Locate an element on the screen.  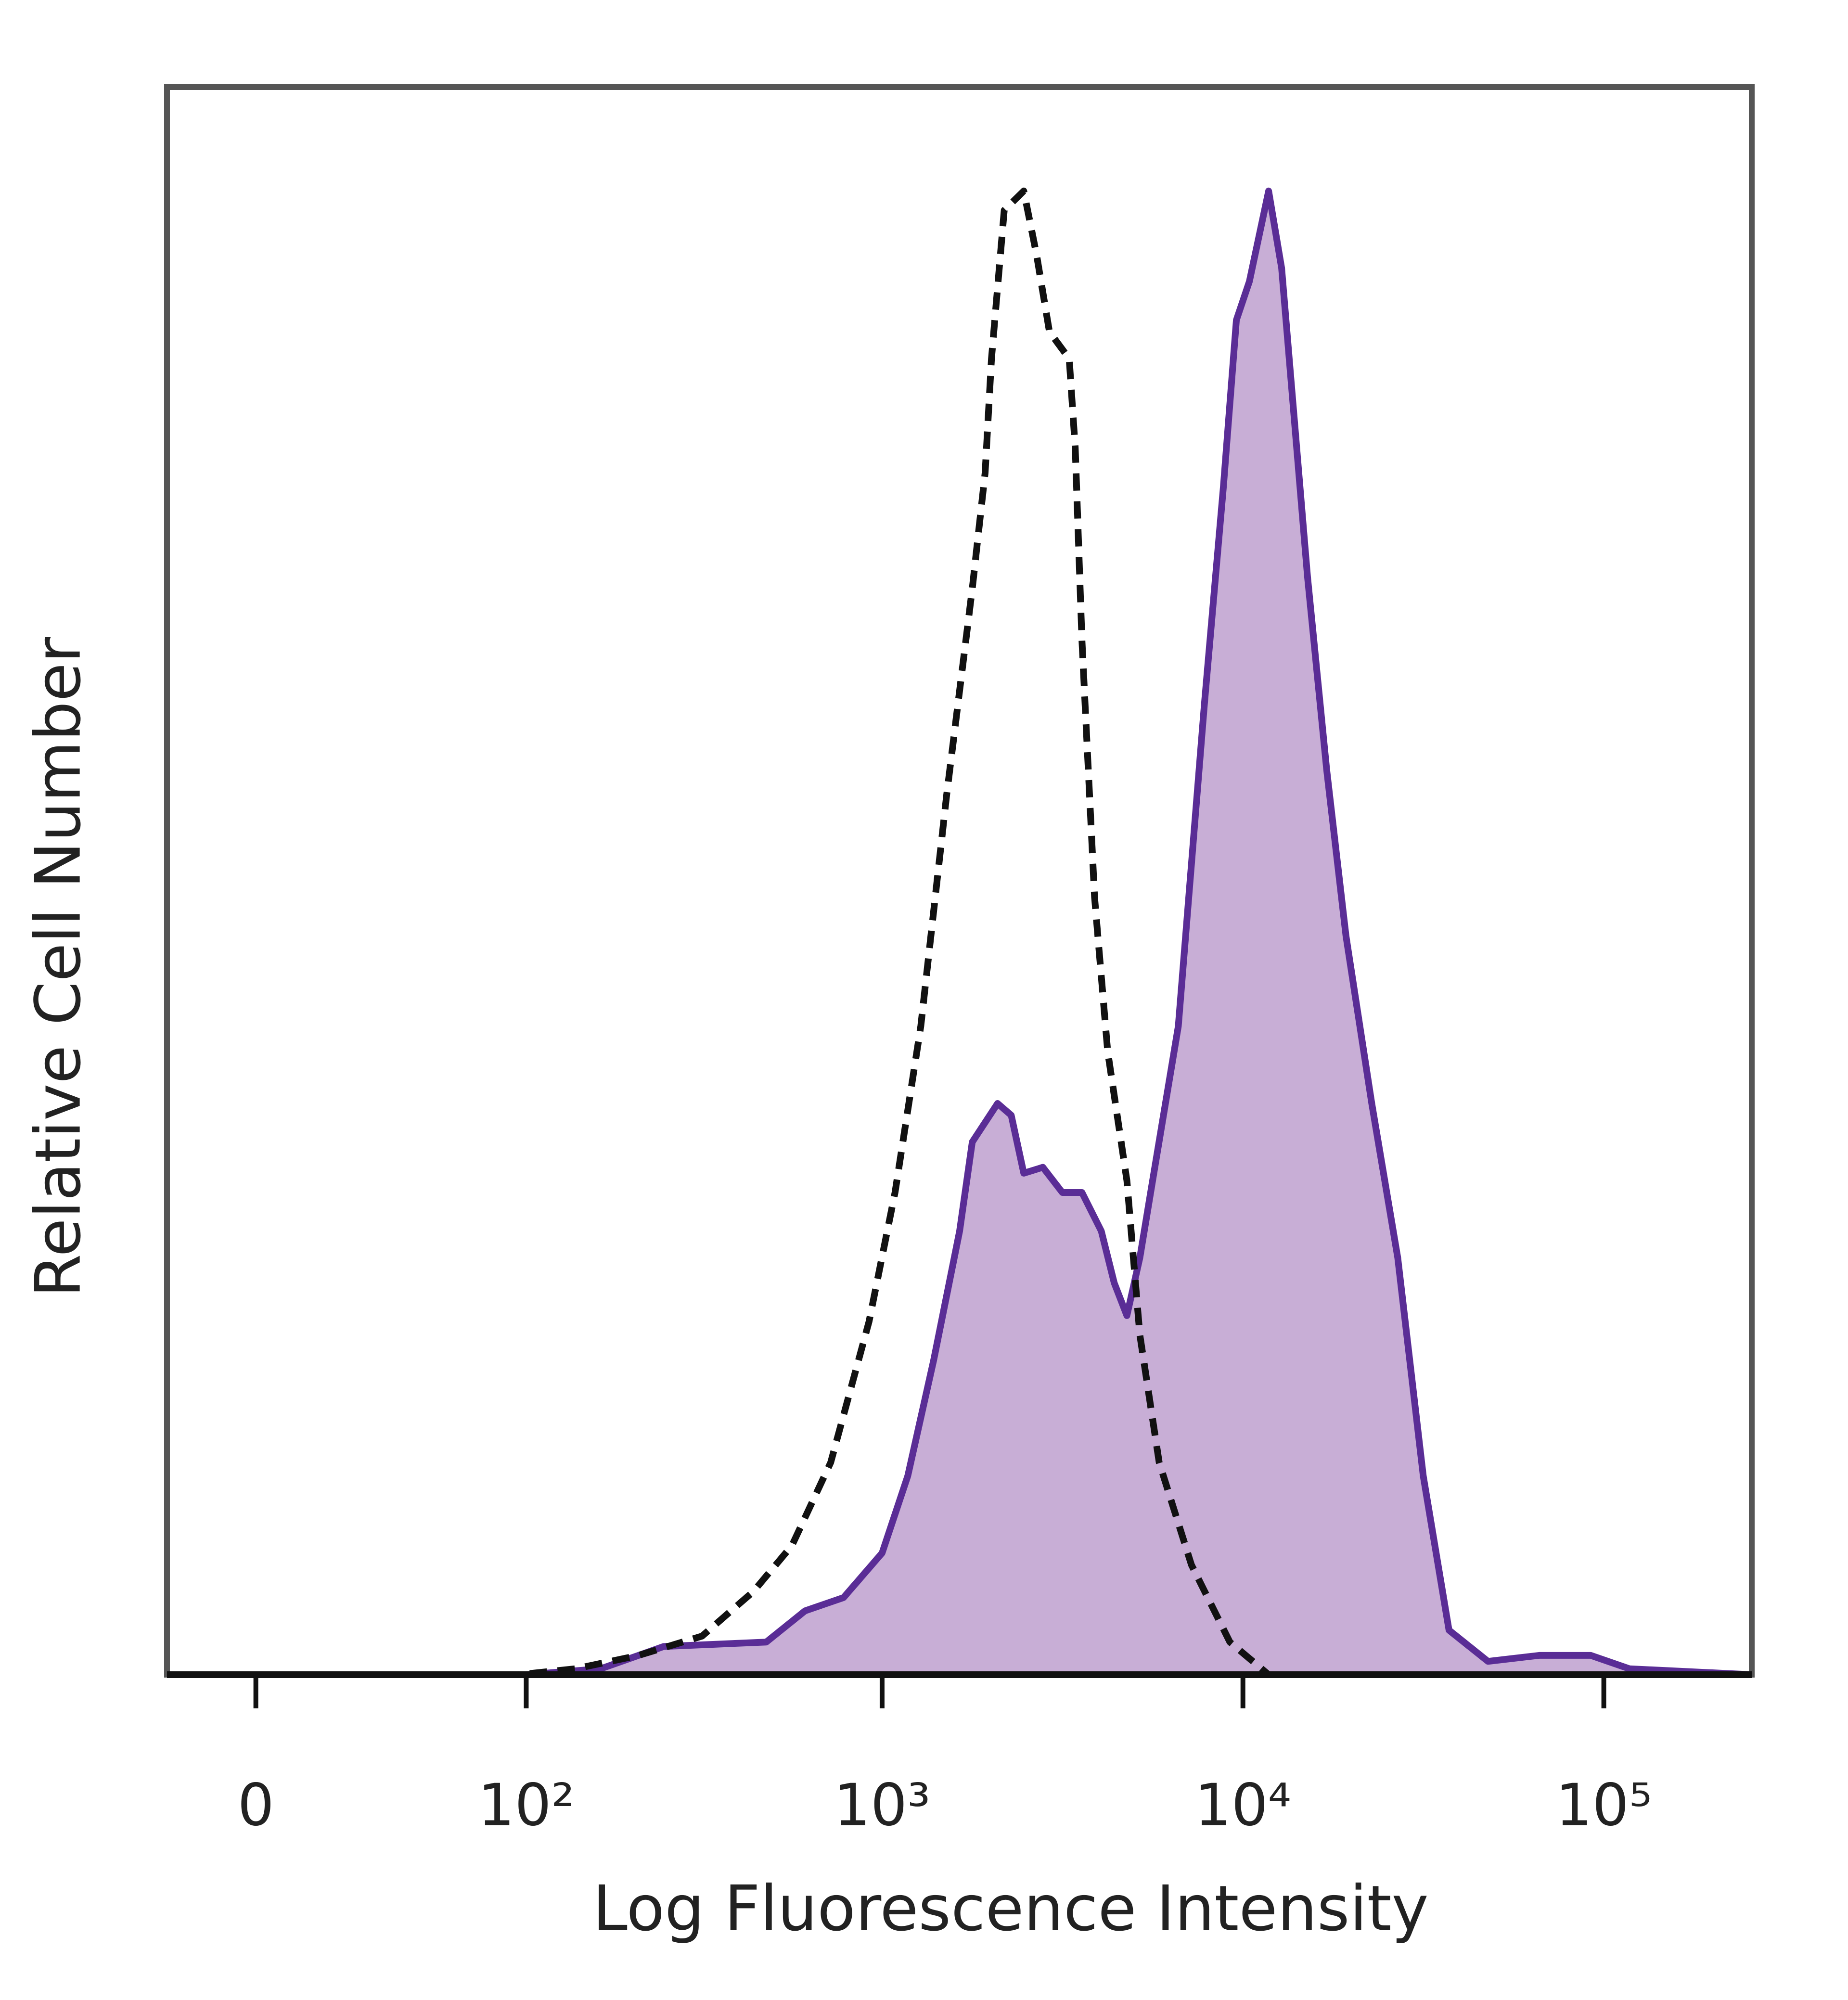
x-tick-label: 10² is located at coordinates (526, 1805).